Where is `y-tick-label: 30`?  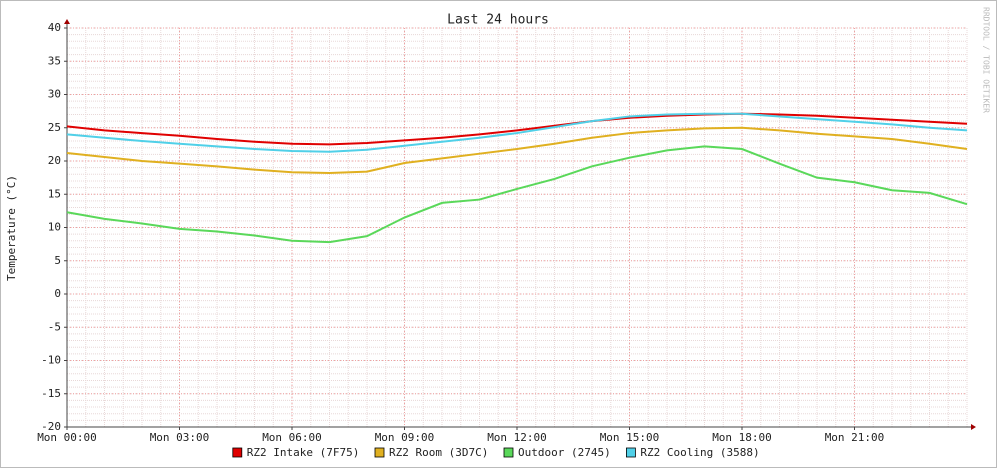 y-tick-label: 30 is located at coordinates (54, 94).